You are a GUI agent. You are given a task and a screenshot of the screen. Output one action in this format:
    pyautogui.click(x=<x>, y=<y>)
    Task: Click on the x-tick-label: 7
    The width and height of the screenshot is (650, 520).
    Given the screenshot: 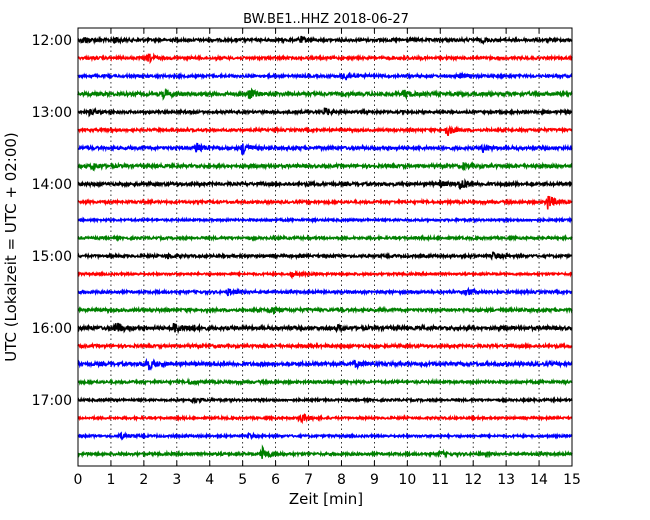 What is the action you would take?
    pyautogui.click(x=308, y=480)
    